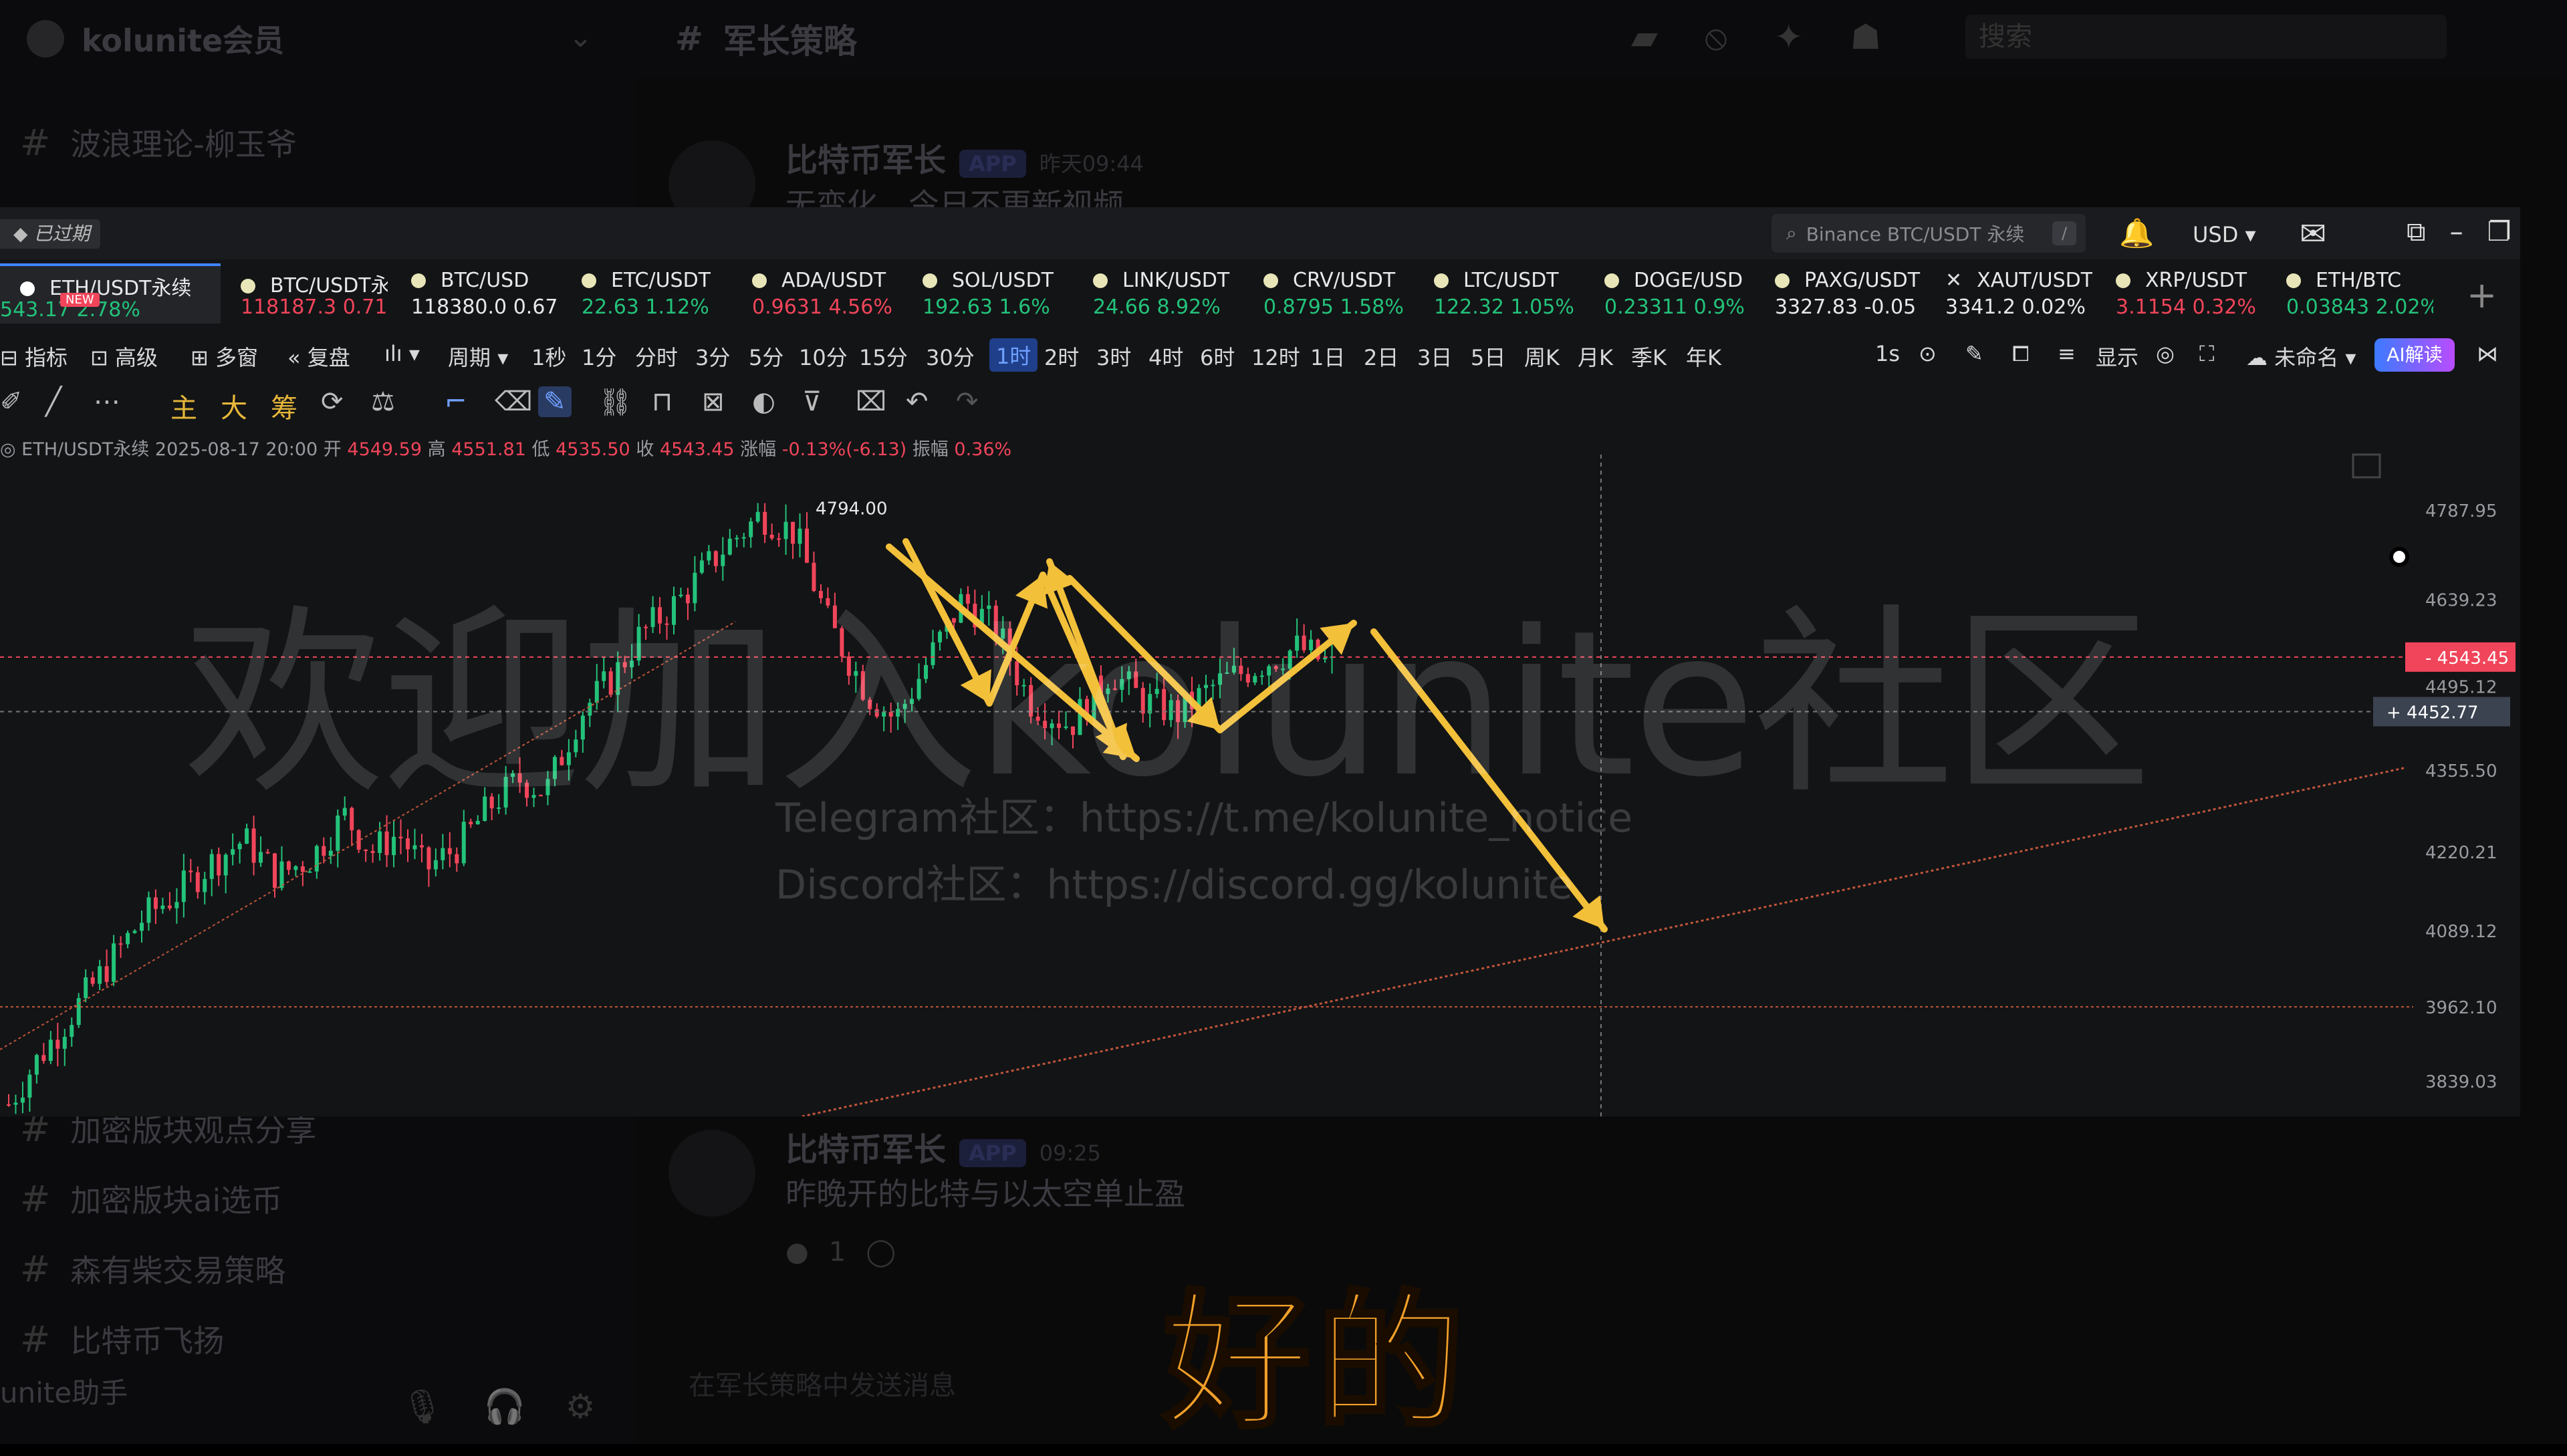  What do you see at coordinates (2165, 353) in the screenshot?
I see `settings-icon: ◎` at bounding box center [2165, 353].